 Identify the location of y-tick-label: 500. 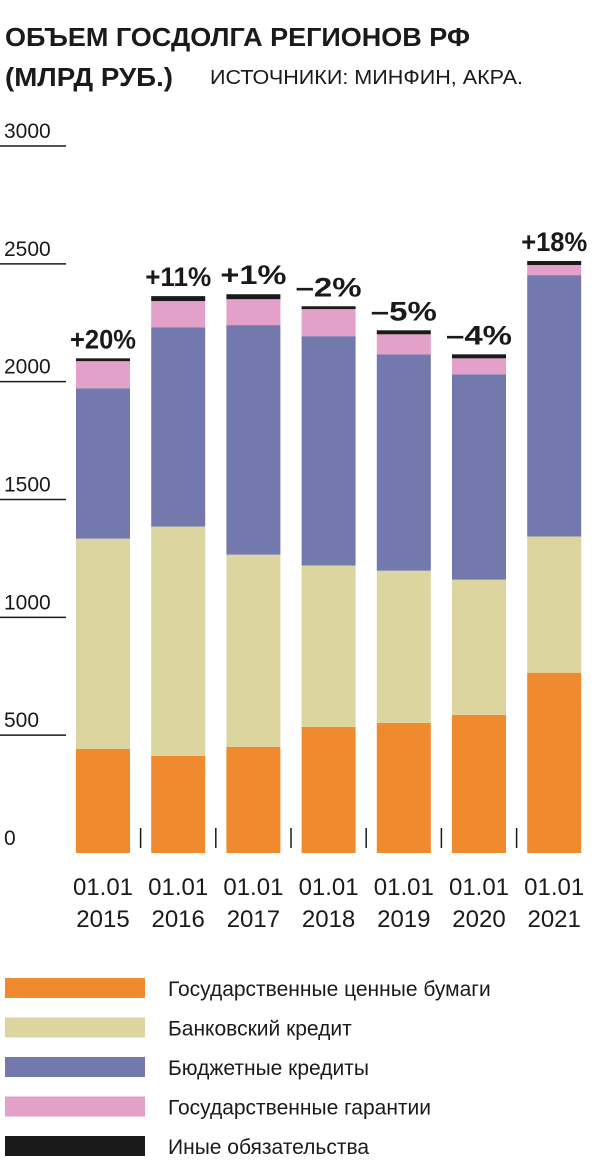
(21, 720).